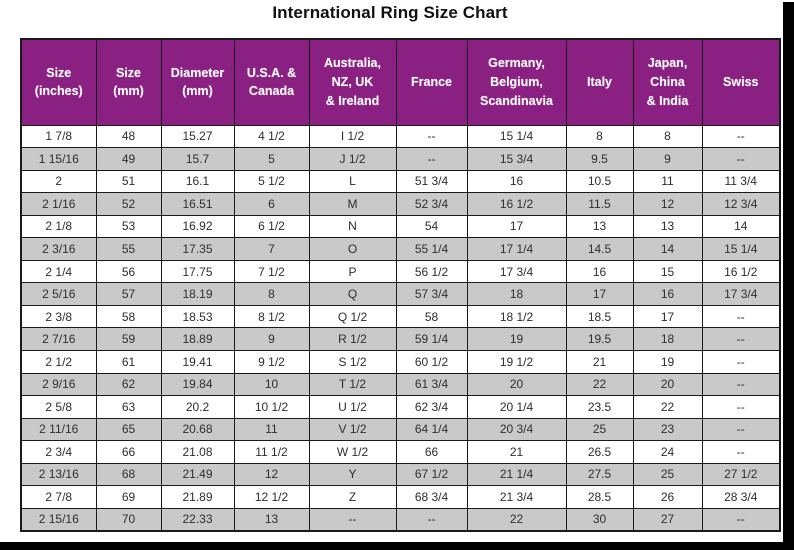 This screenshot has width=794, height=550. What do you see at coordinates (667, 361) in the screenshot?
I see `cell-japan-china-india: 19` at bounding box center [667, 361].